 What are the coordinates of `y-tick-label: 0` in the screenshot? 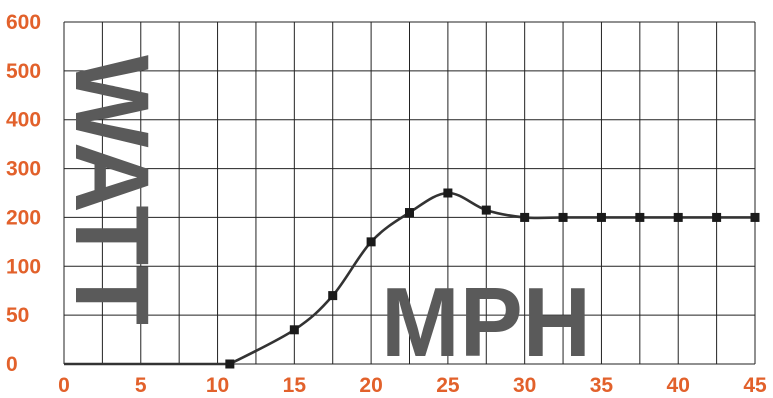 It's located at (12, 364).